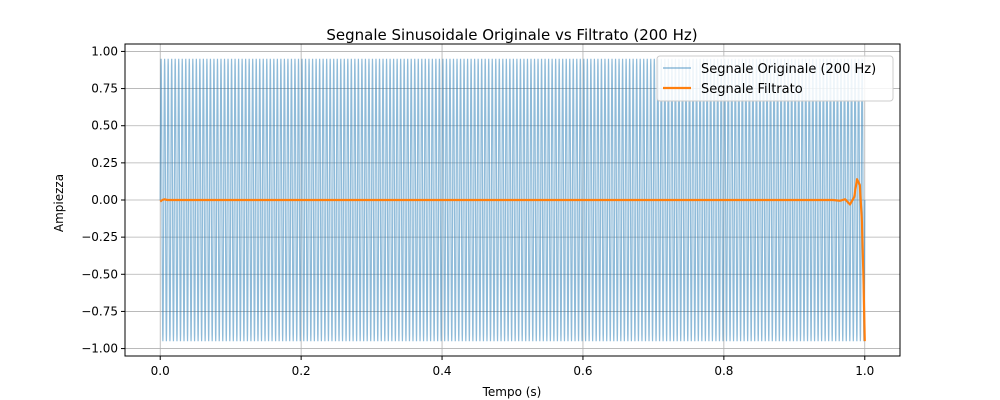 The width and height of the screenshot is (1000, 400). I want to click on x-axis-label: Tempo (s), so click(512, 392).